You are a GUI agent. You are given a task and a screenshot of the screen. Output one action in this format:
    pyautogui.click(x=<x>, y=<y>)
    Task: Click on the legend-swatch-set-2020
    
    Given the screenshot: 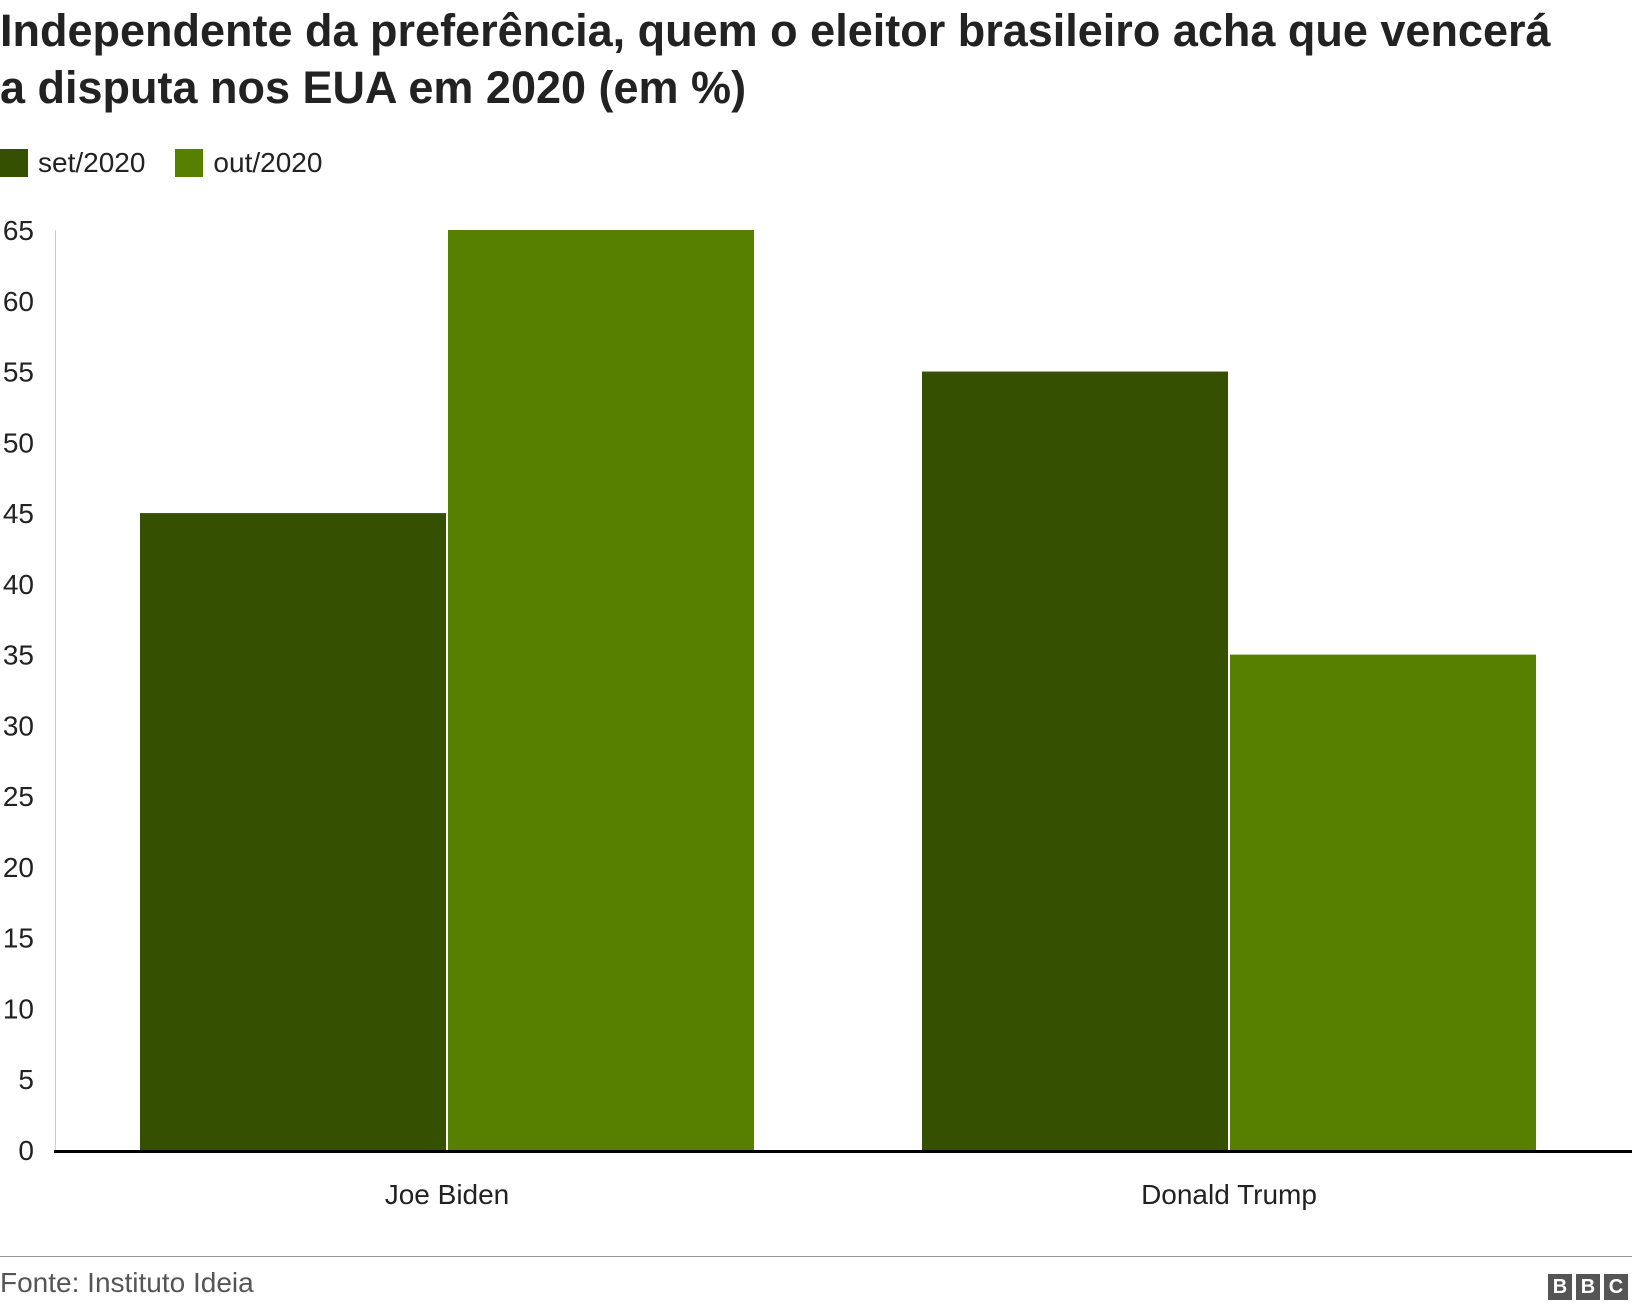 What is the action you would take?
    pyautogui.click(x=14, y=163)
    